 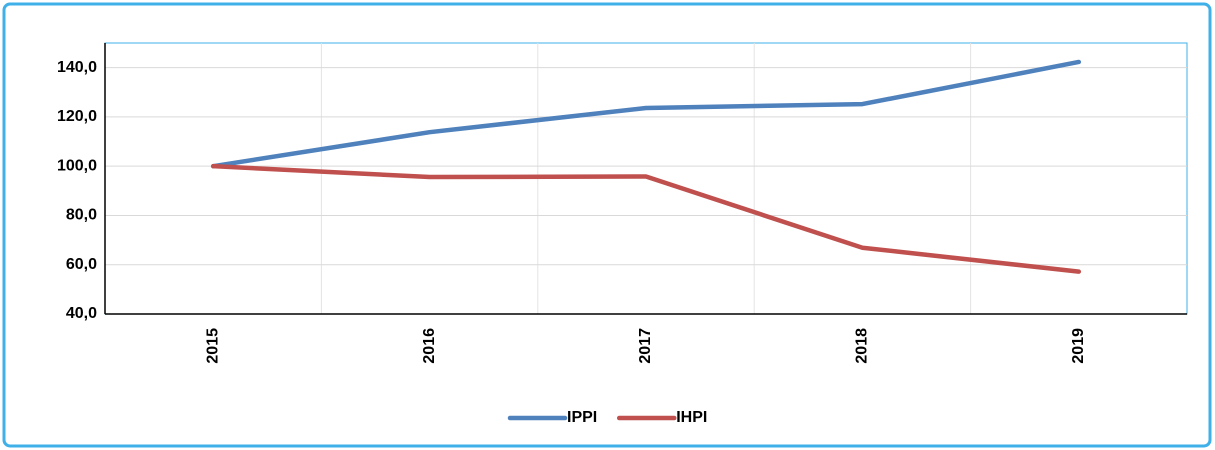 What do you see at coordinates (212, 346) in the screenshot?
I see `x-tick-label: 2015` at bounding box center [212, 346].